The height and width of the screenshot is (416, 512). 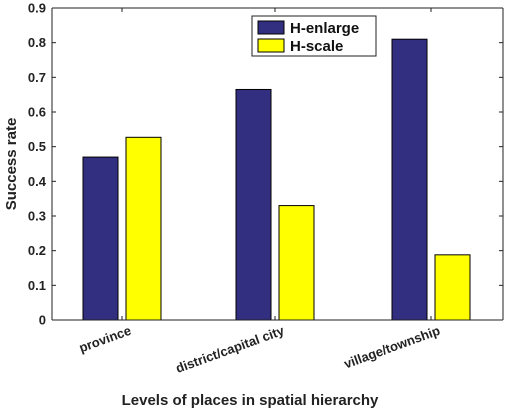 I want to click on x-tick-label: district/capital city, so click(x=230, y=348).